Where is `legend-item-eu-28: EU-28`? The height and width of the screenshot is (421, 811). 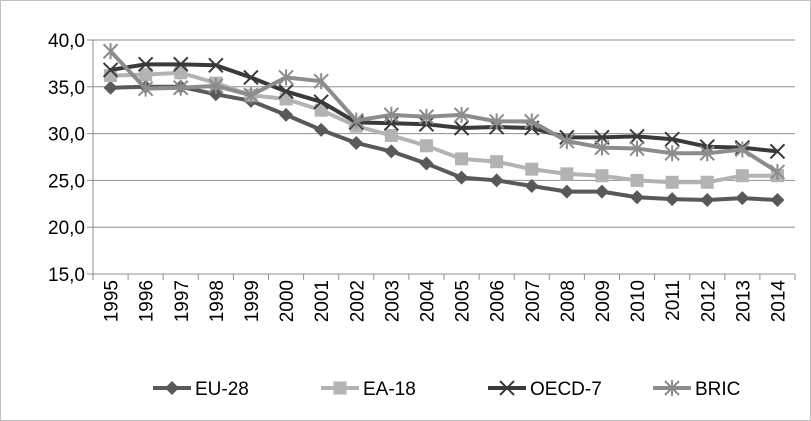
legend-item-eu-28: EU-28 is located at coordinates (201, 389).